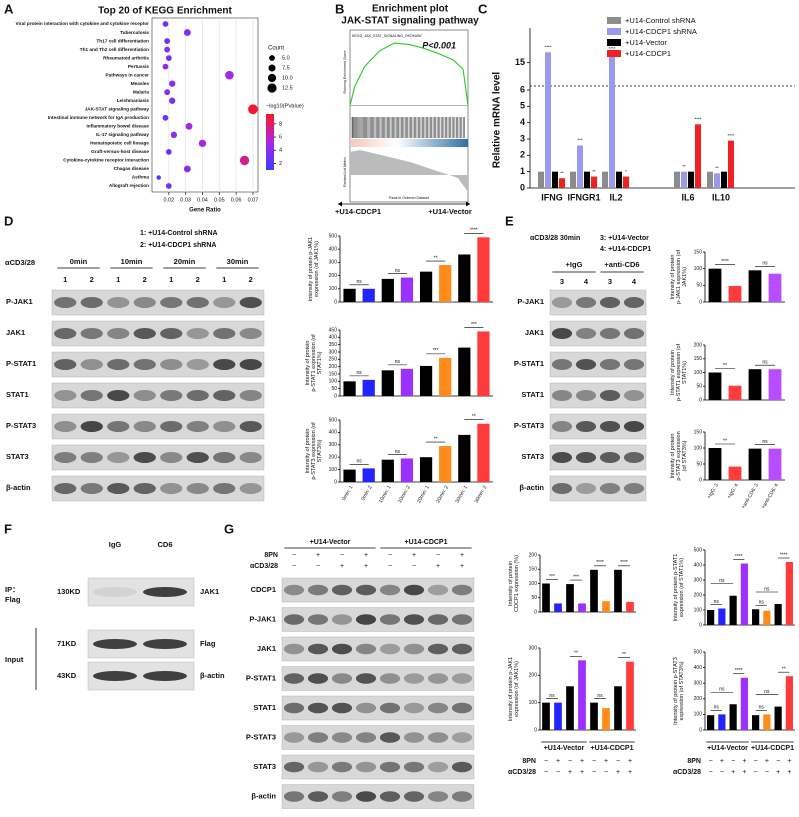  Describe the element at coordinates (67, 675) in the screenshot. I see `size-label: 43KD` at that location.